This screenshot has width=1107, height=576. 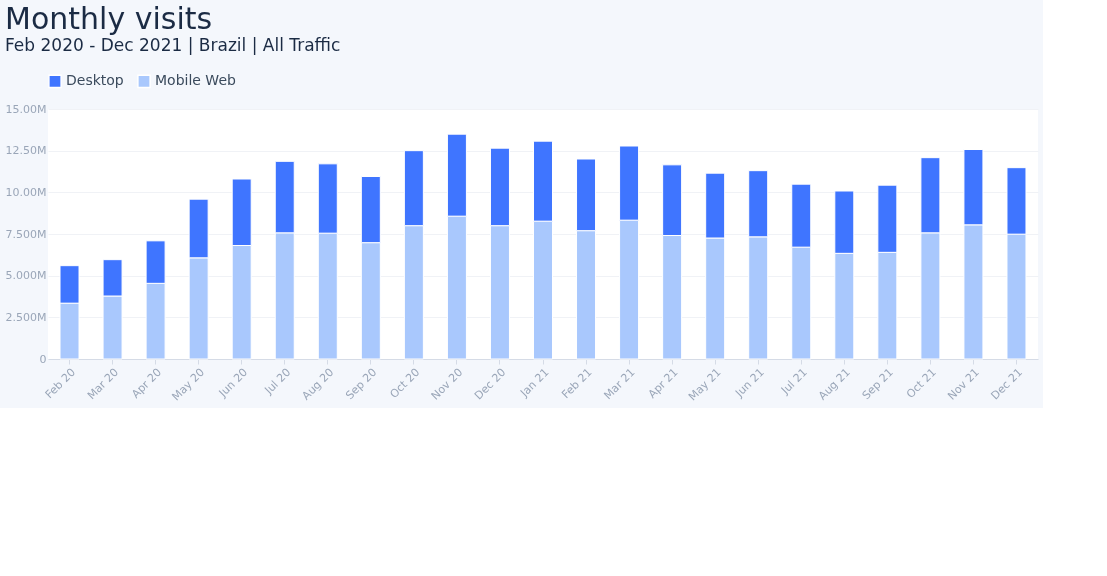 I want to click on legend-label: Mobile Web, so click(x=196, y=80).